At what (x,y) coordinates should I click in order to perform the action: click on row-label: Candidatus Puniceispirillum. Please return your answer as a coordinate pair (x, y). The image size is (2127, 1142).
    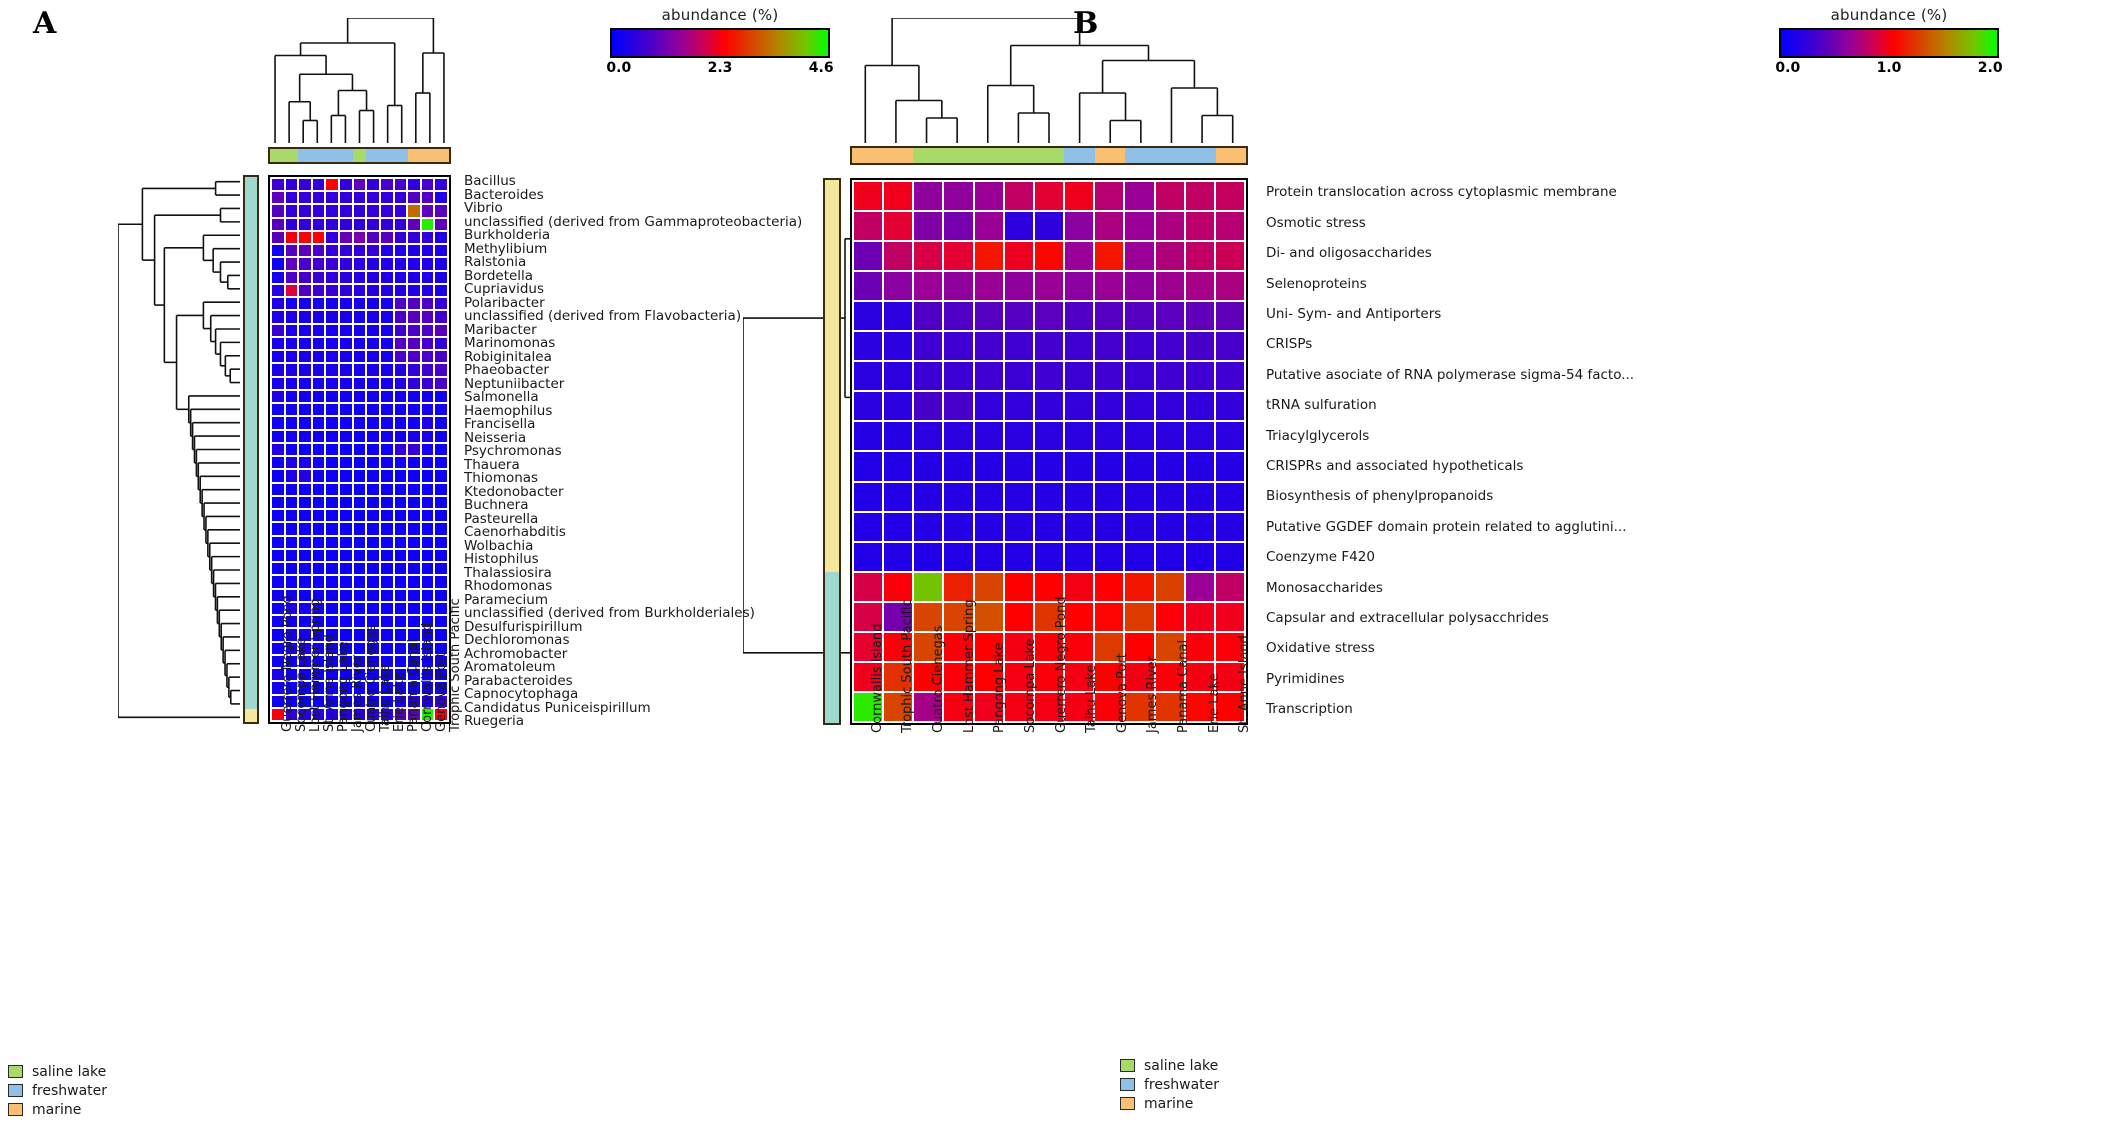
    Looking at the image, I should click on (557, 707).